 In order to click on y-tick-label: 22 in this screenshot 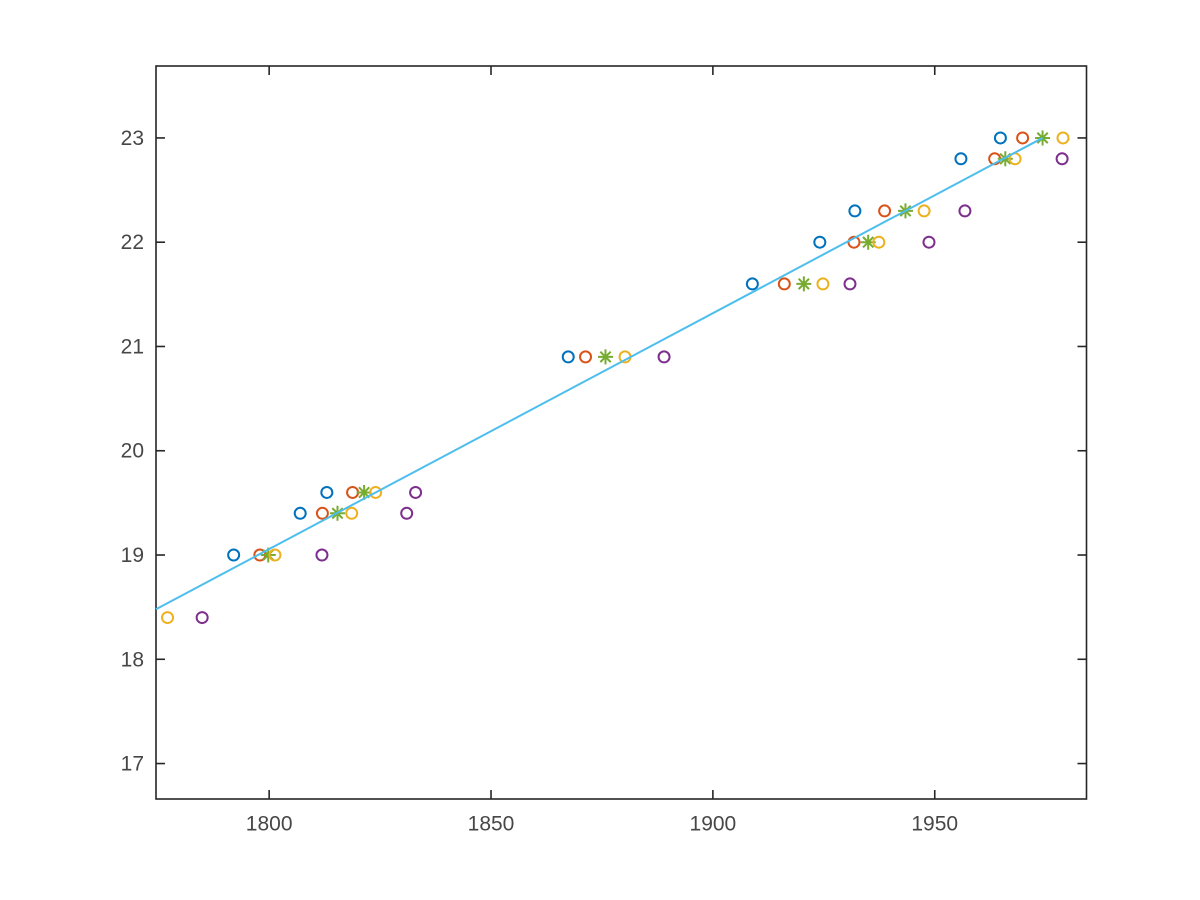, I will do `click(132, 242)`.